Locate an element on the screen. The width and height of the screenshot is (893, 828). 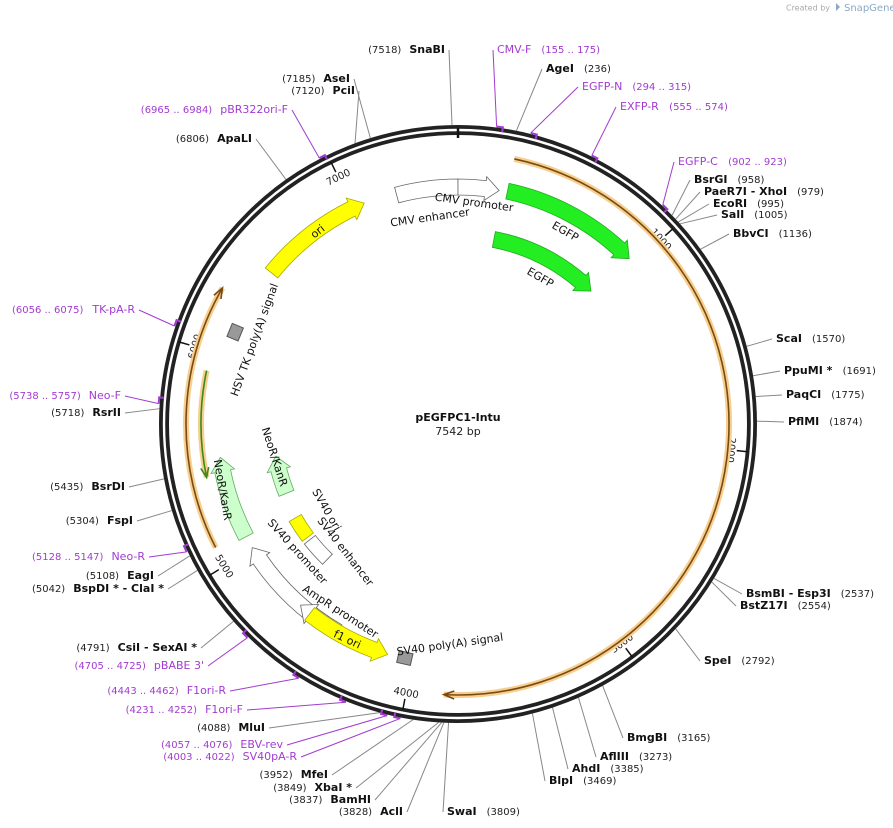
feature-label: SV40 poly(A) signal is located at coordinates (450, 645).